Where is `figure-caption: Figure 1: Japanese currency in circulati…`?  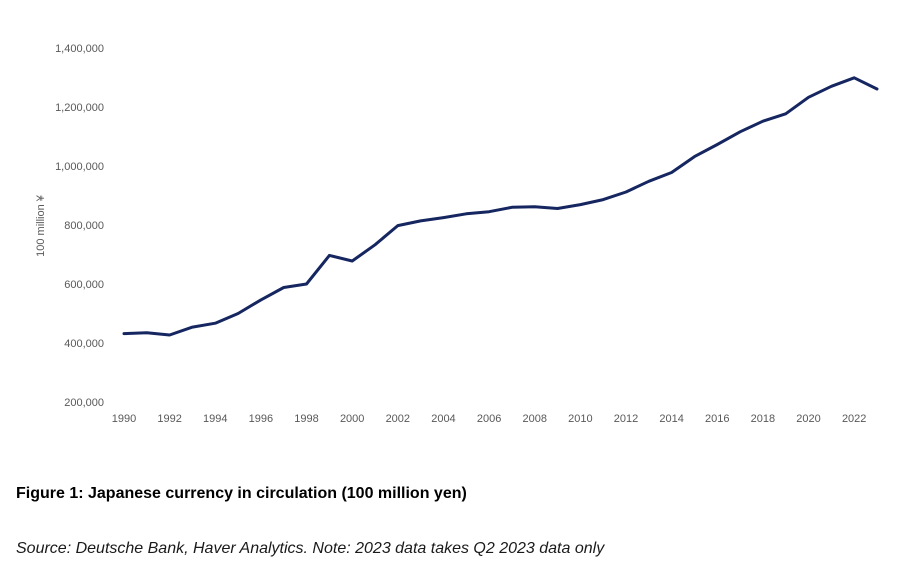 figure-caption: Figure 1: Japanese currency in circulati… is located at coordinates (241, 493).